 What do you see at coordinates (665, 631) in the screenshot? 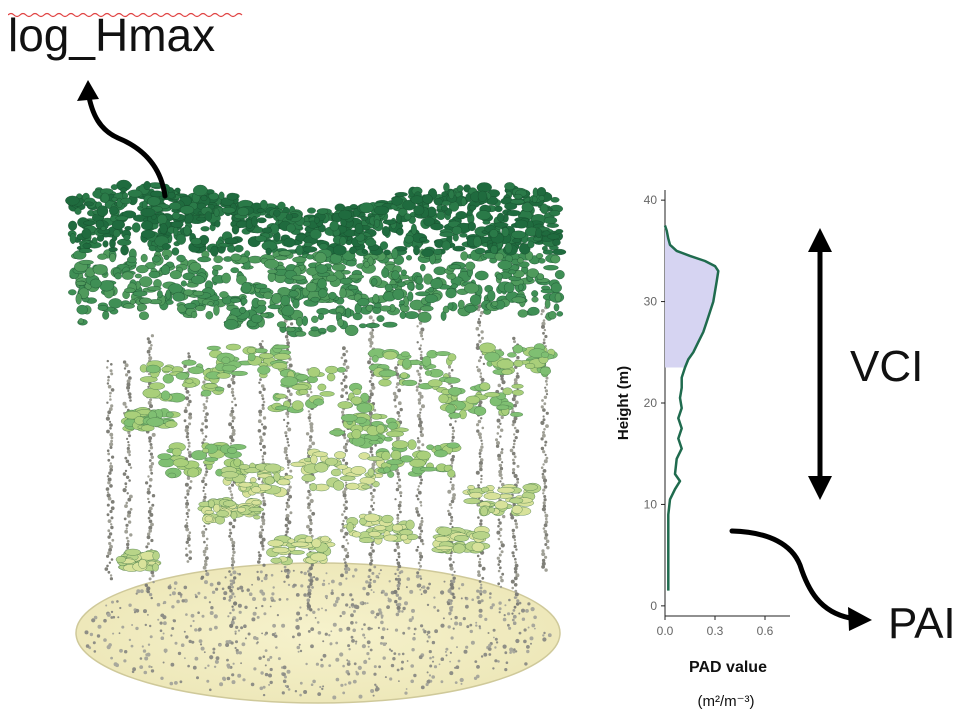
I see `x-tick-label: 0.0` at bounding box center [665, 631].